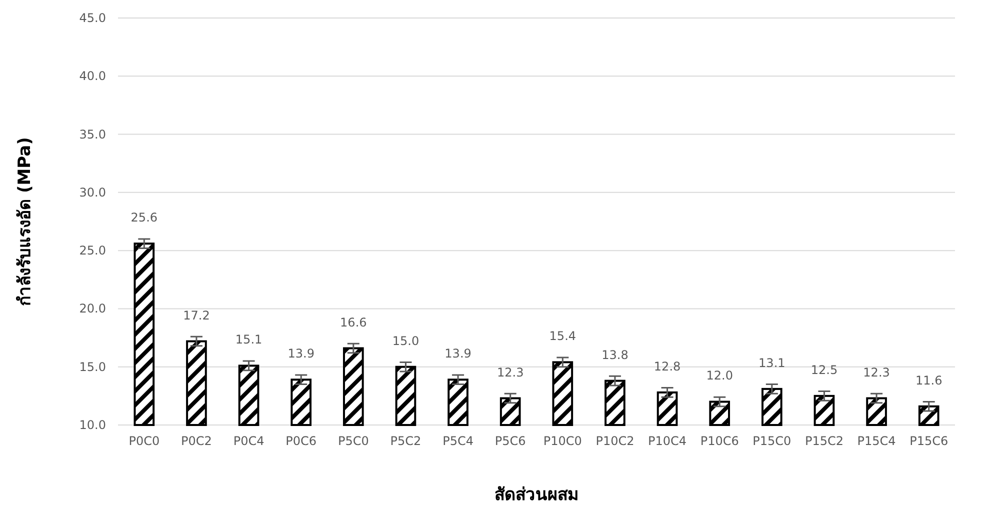 The image size is (981, 515). I want to click on data-label: 15.1, so click(248, 339).